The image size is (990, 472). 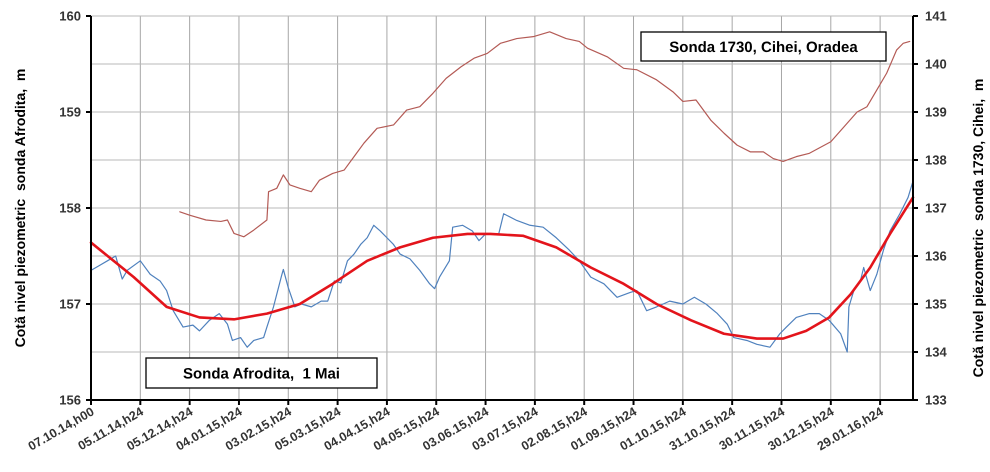 I want to click on y-tick-label: 160, so click(x=70, y=16).